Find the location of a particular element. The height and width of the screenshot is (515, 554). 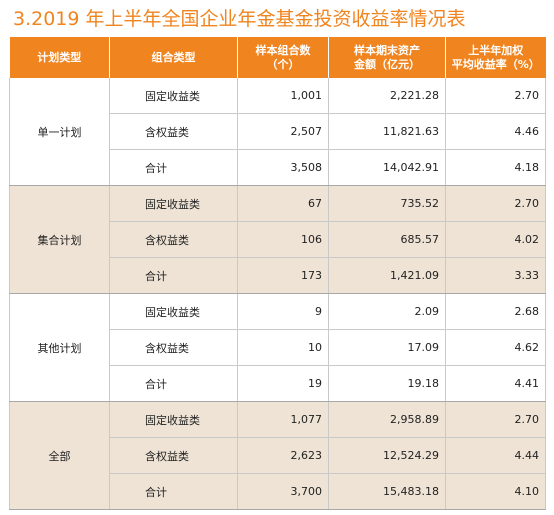

assets-cell: 15,483.18 is located at coordinates (387, 491).